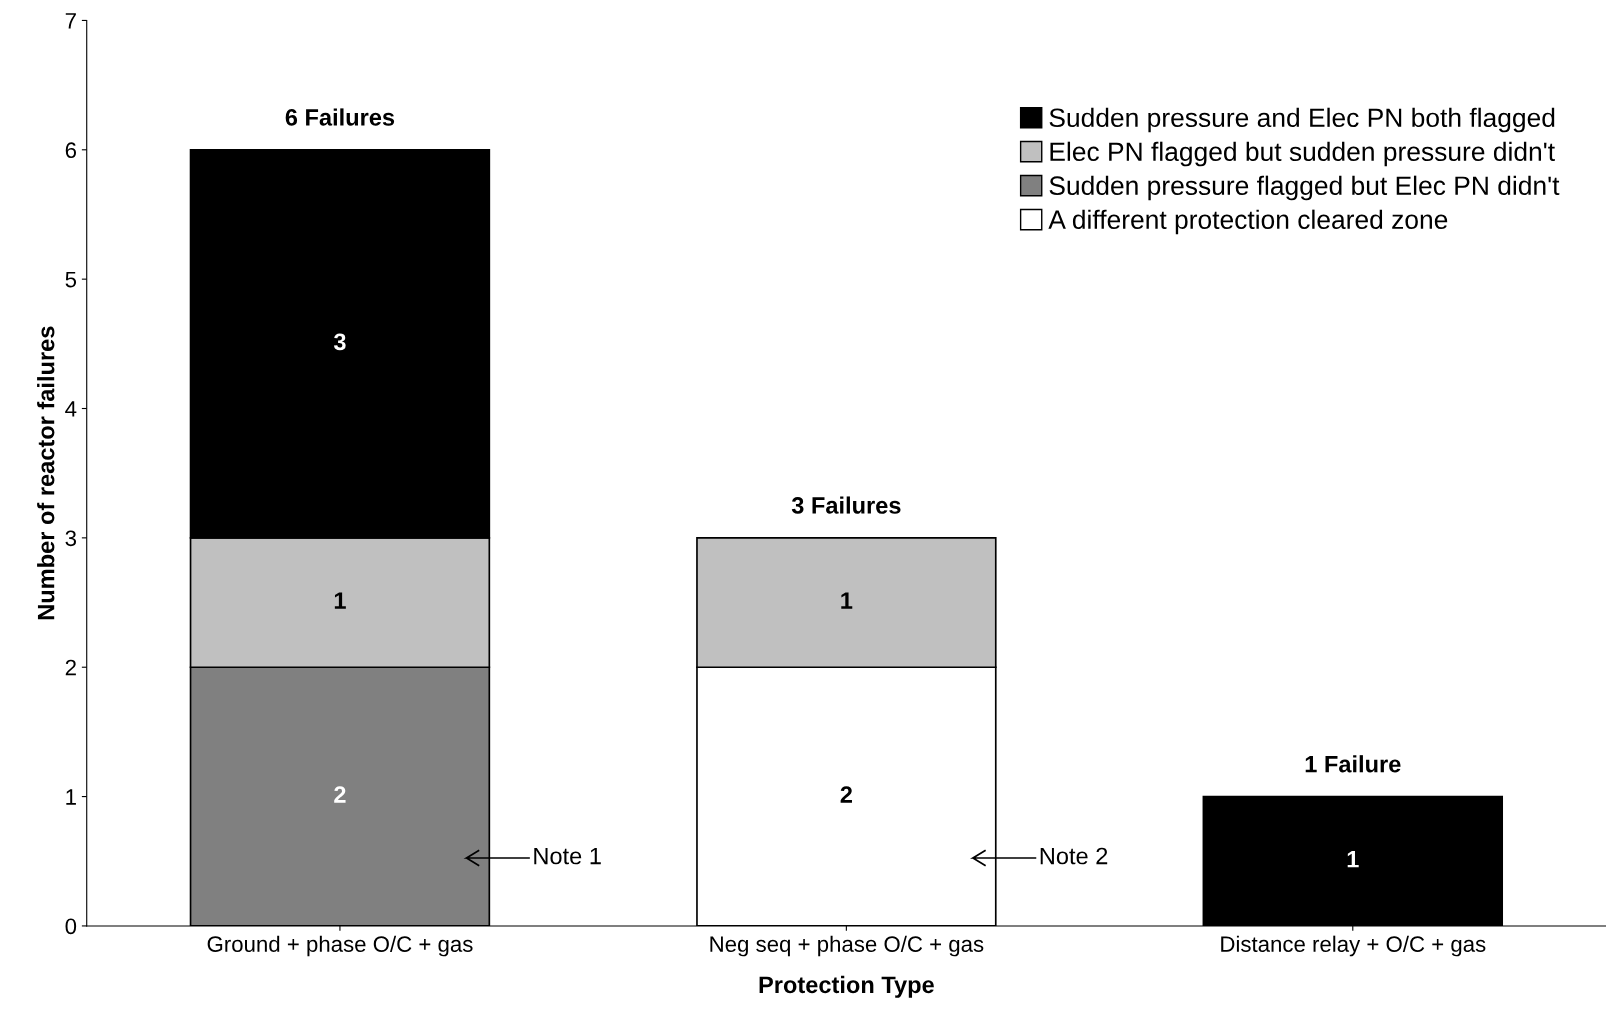  I want to click on x-tick-label: Ground + phase O/C + gas, so click(340, 946).